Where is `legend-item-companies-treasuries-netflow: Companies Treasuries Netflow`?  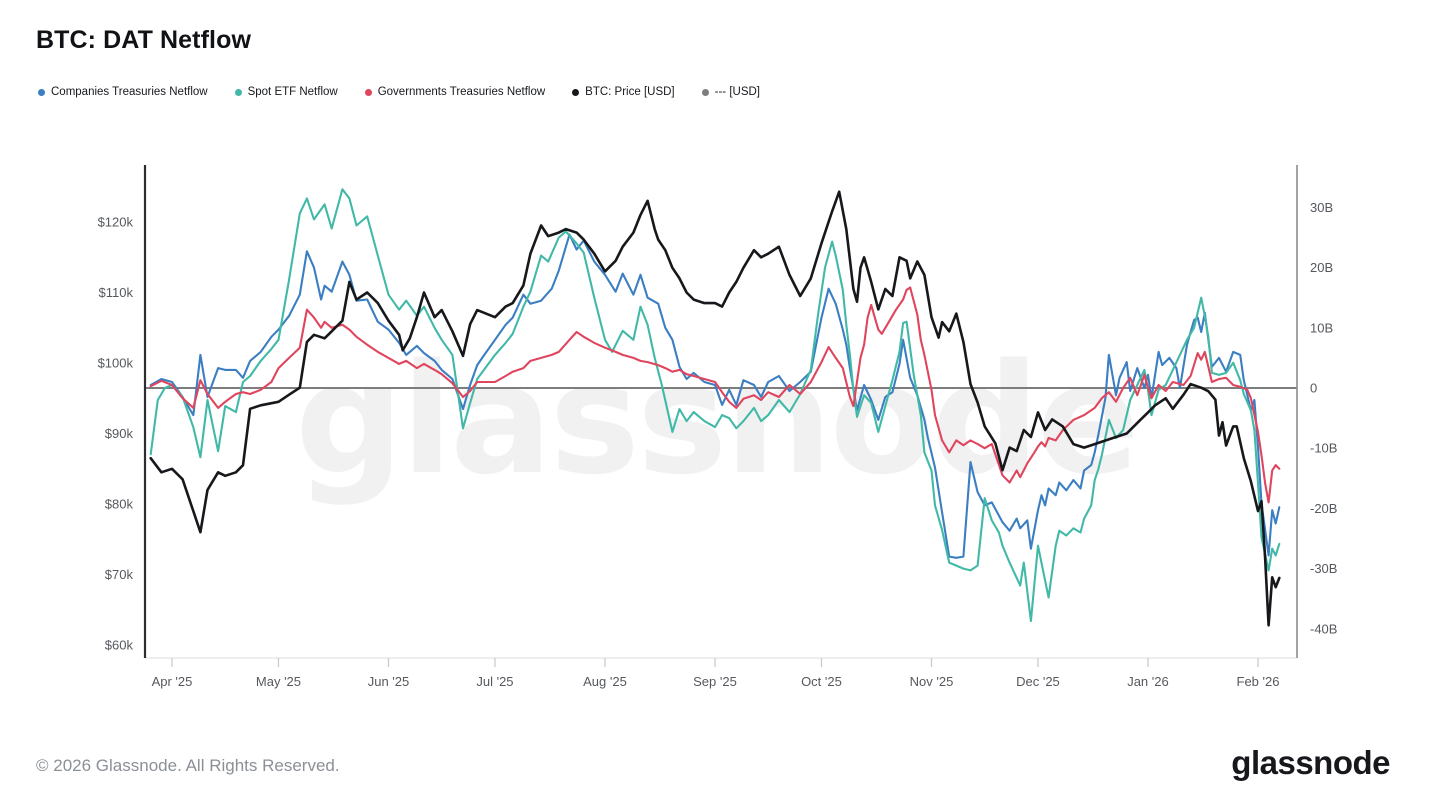 legend-item-companies-treasuries-netflow: Companies Treasuries Netflow is located at coordinates (123, 92).